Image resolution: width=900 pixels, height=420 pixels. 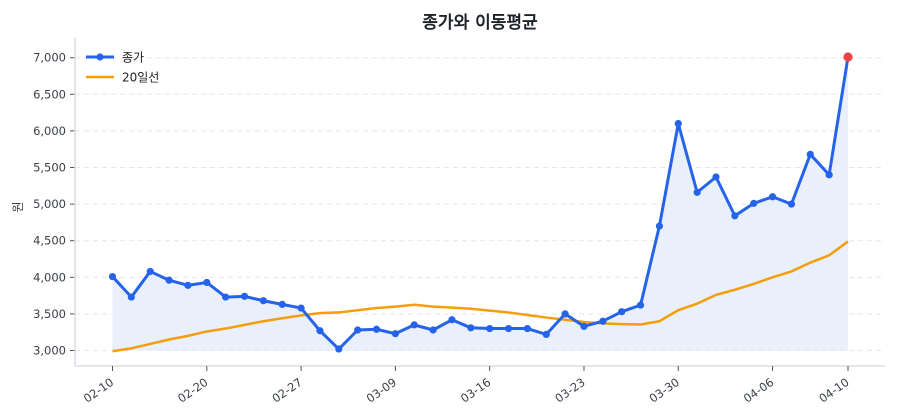 I want to click on y-tick-label: 5,000, so click(x=49, y=204).